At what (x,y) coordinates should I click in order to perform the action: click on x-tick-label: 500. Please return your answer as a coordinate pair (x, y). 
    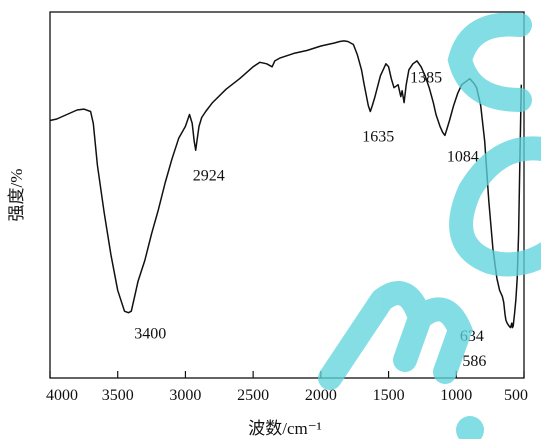
    Looking at the image, I should click on (516, 395).